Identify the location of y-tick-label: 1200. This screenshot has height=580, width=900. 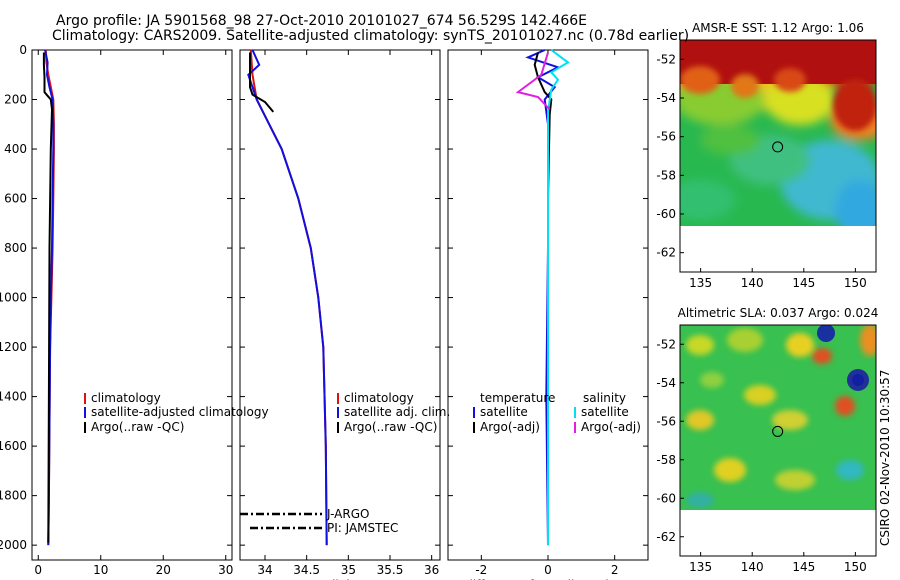
(13, 347).